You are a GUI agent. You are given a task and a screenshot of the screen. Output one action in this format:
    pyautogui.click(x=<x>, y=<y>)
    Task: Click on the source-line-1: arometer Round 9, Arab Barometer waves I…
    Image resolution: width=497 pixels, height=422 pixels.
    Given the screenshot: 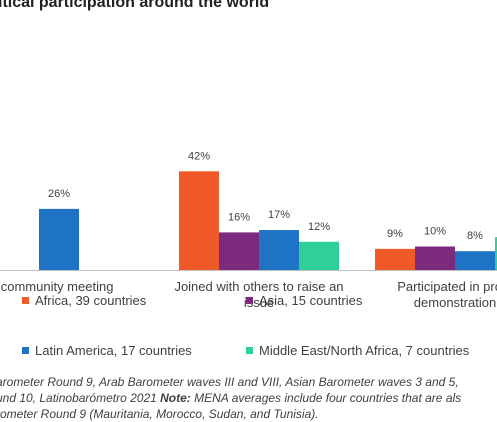 What is the action you would take?
    pyautogui.click(x=229, y=382)
    